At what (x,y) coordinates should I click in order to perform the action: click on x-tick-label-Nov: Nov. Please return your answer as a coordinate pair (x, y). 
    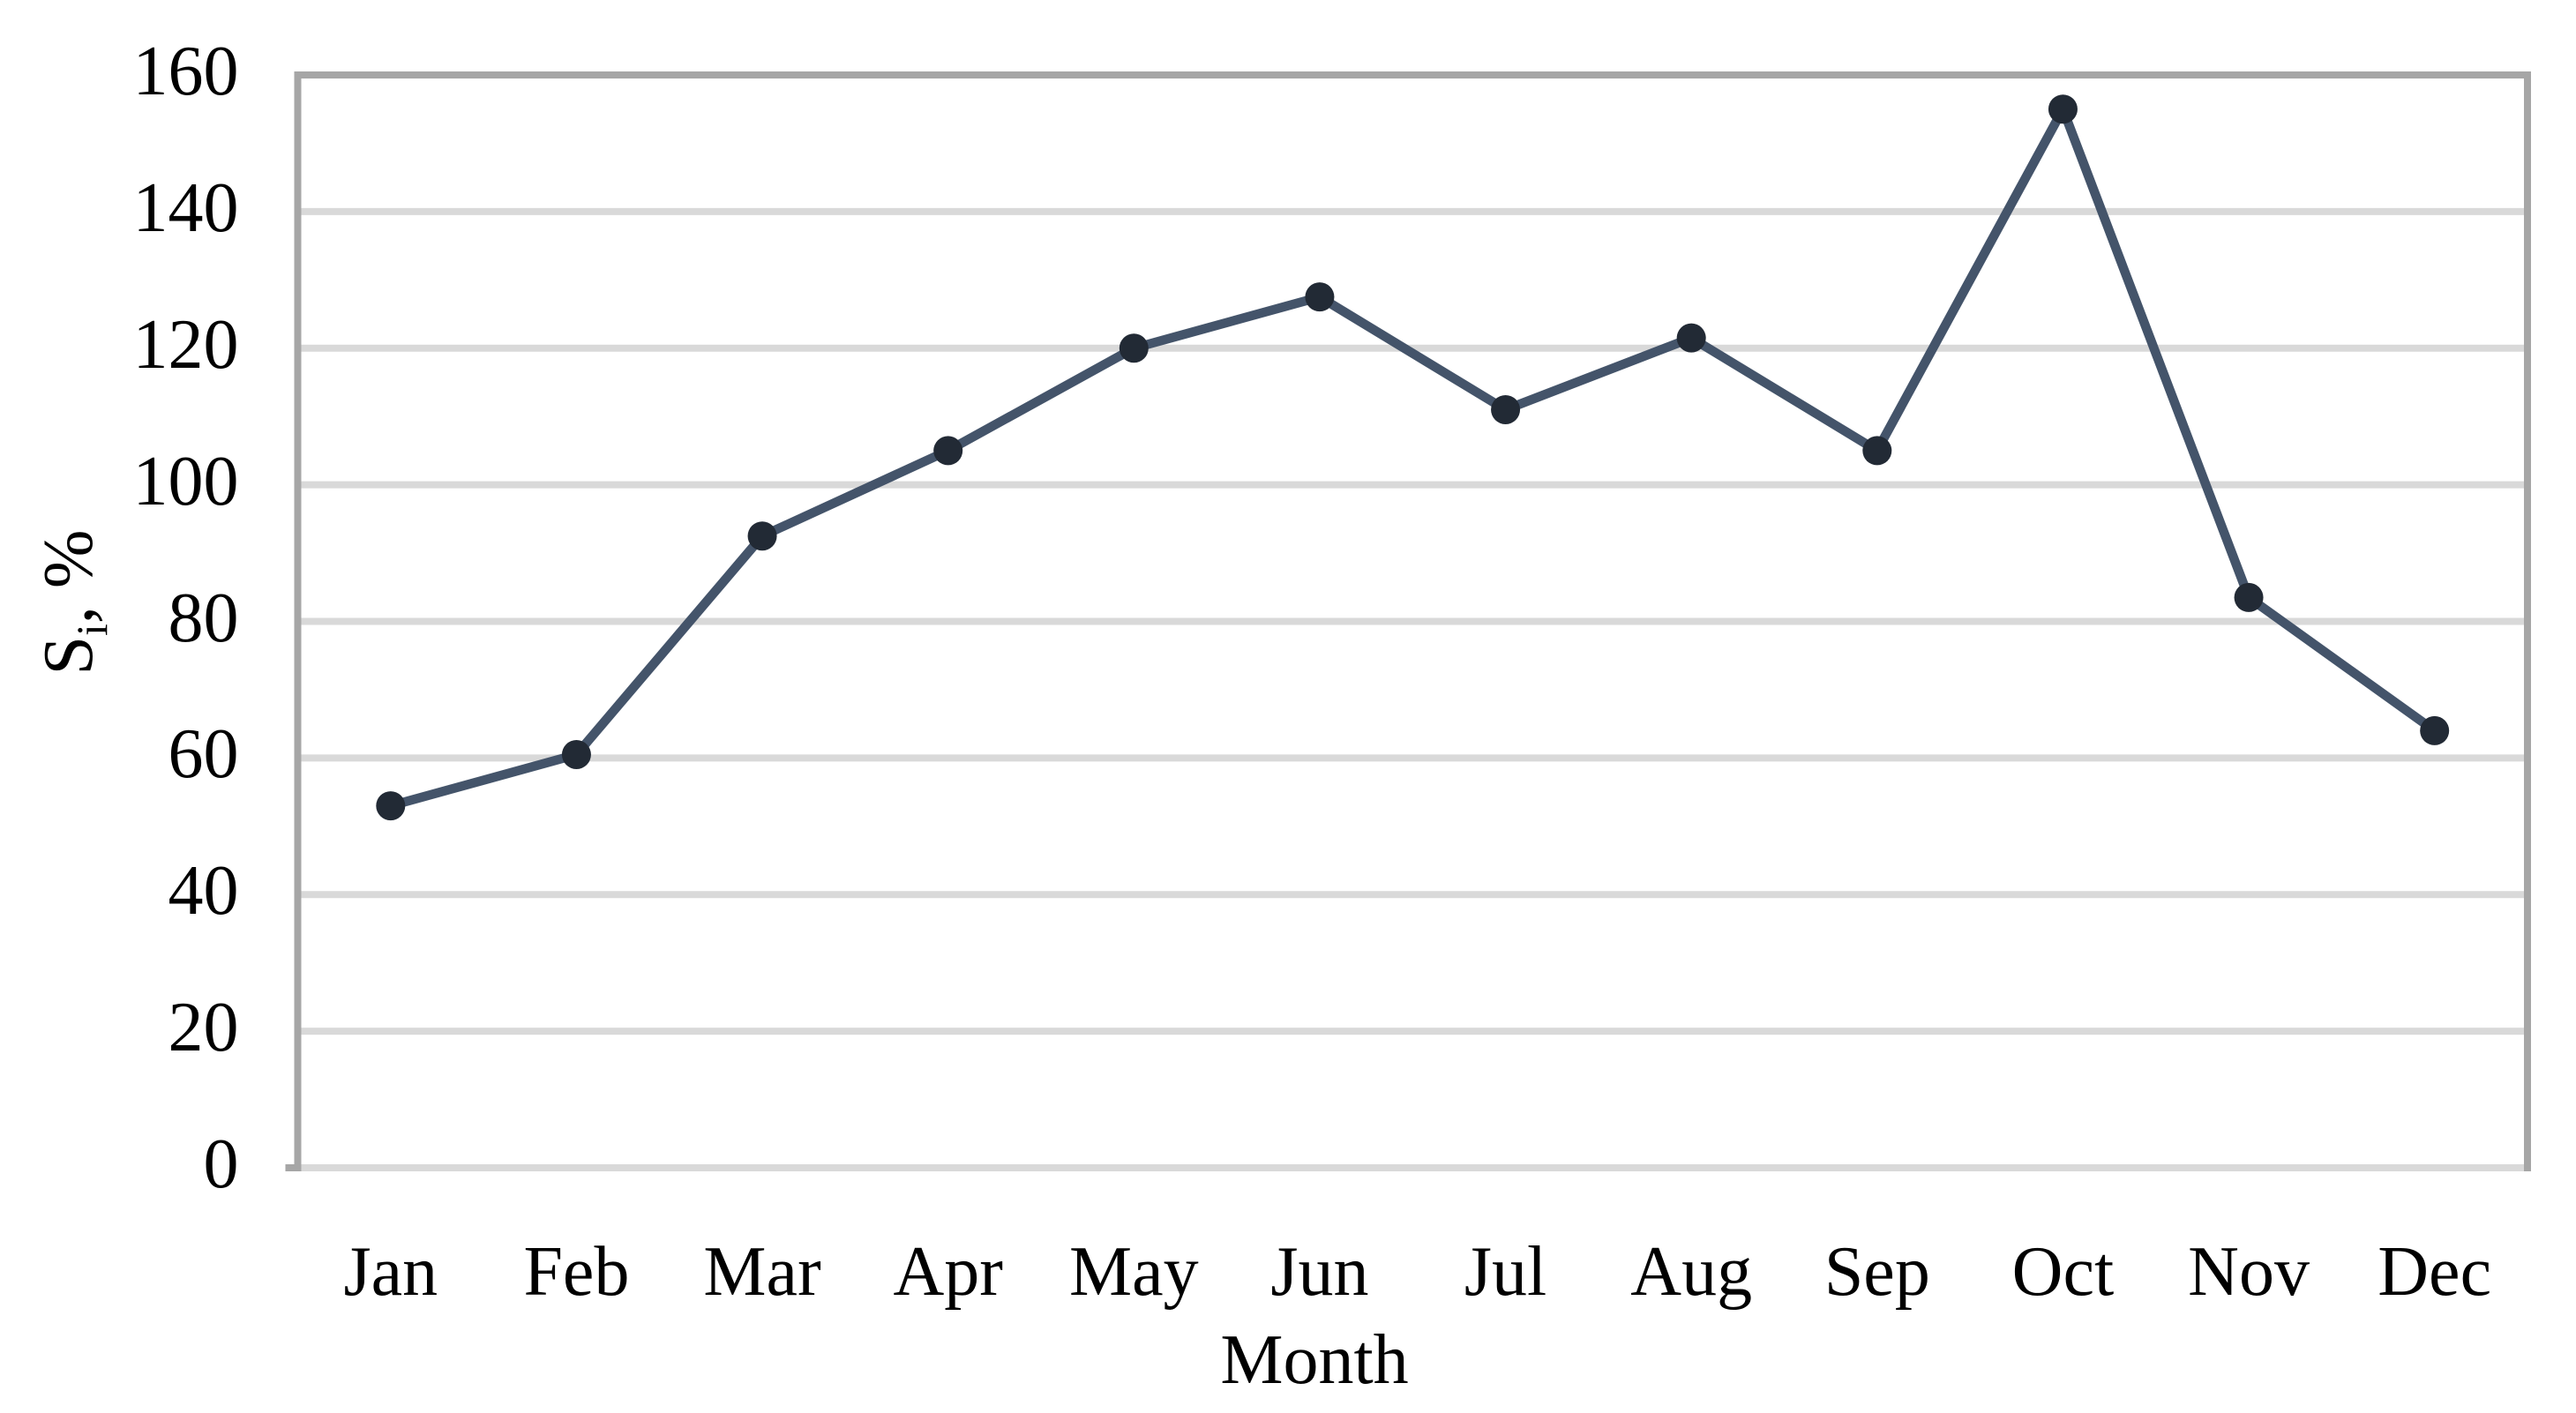
    Looking at the image, I should click on (2249, 1272).